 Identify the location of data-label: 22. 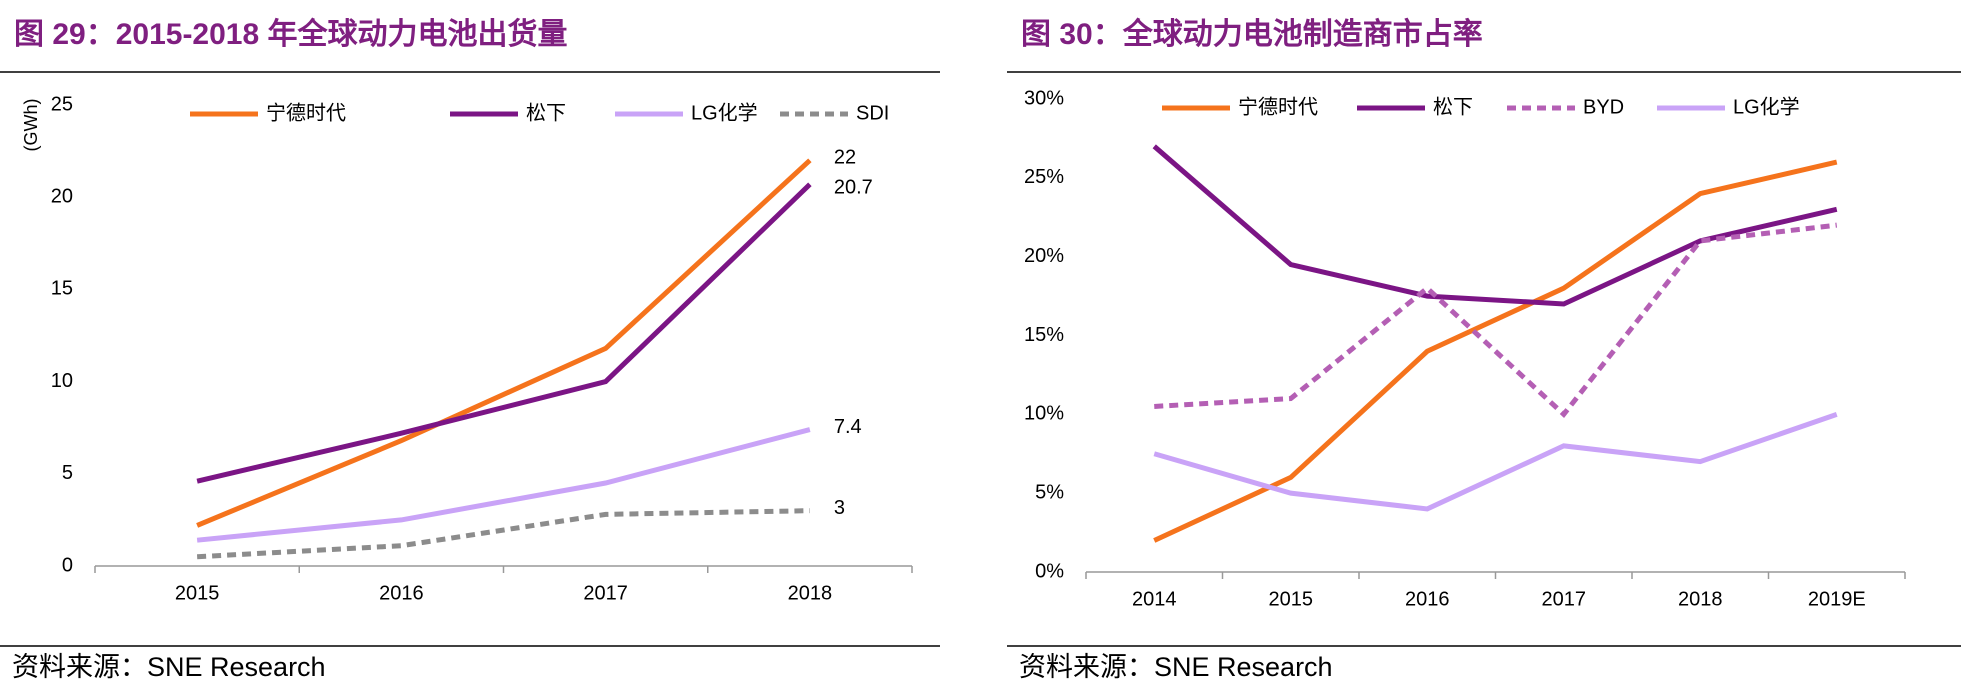
(845, 158).